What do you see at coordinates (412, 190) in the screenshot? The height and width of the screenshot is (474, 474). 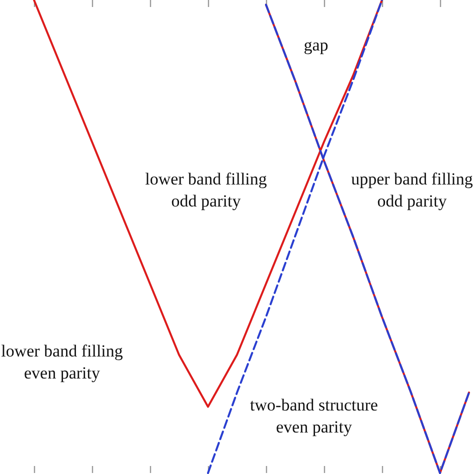 I see `annotation: upper band filling odd parity` at bounding box center [412, 190].